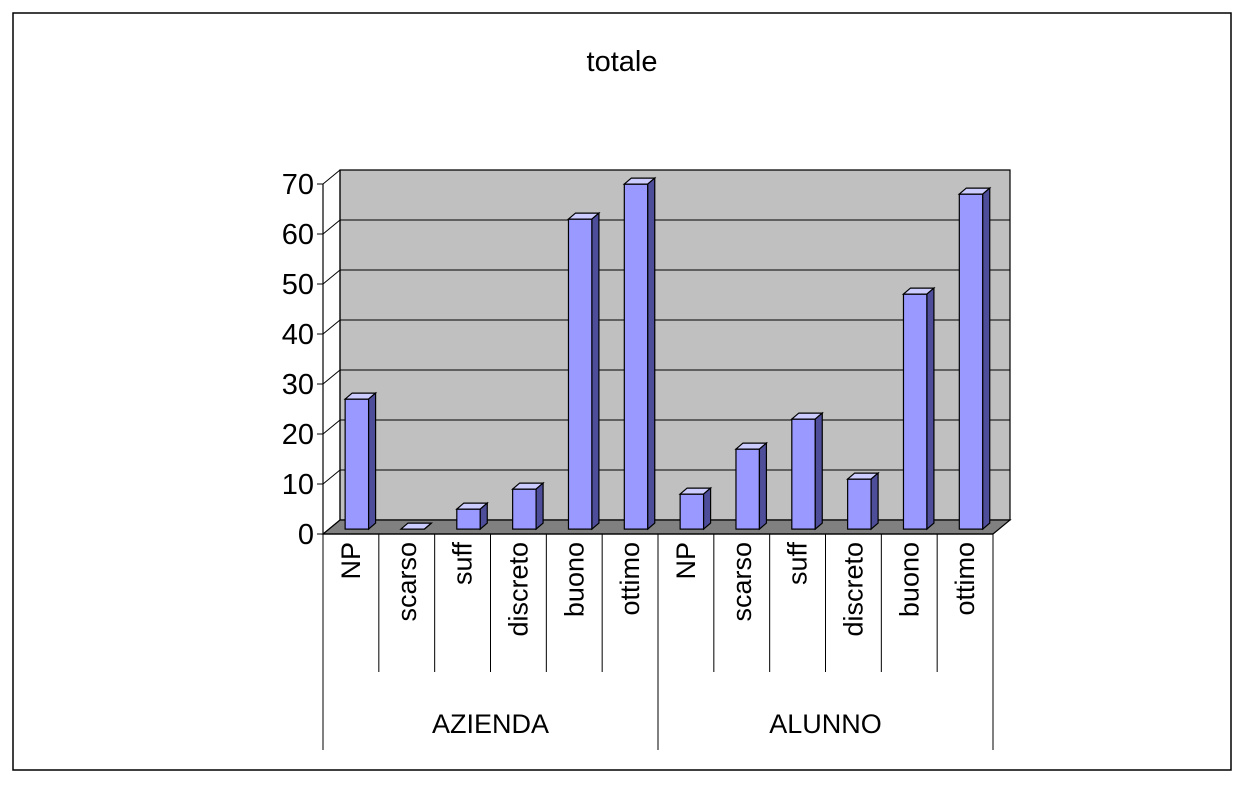 The image size is (1245, 789). I want to click on bar-alunno-ottimo, so click(974, 358).